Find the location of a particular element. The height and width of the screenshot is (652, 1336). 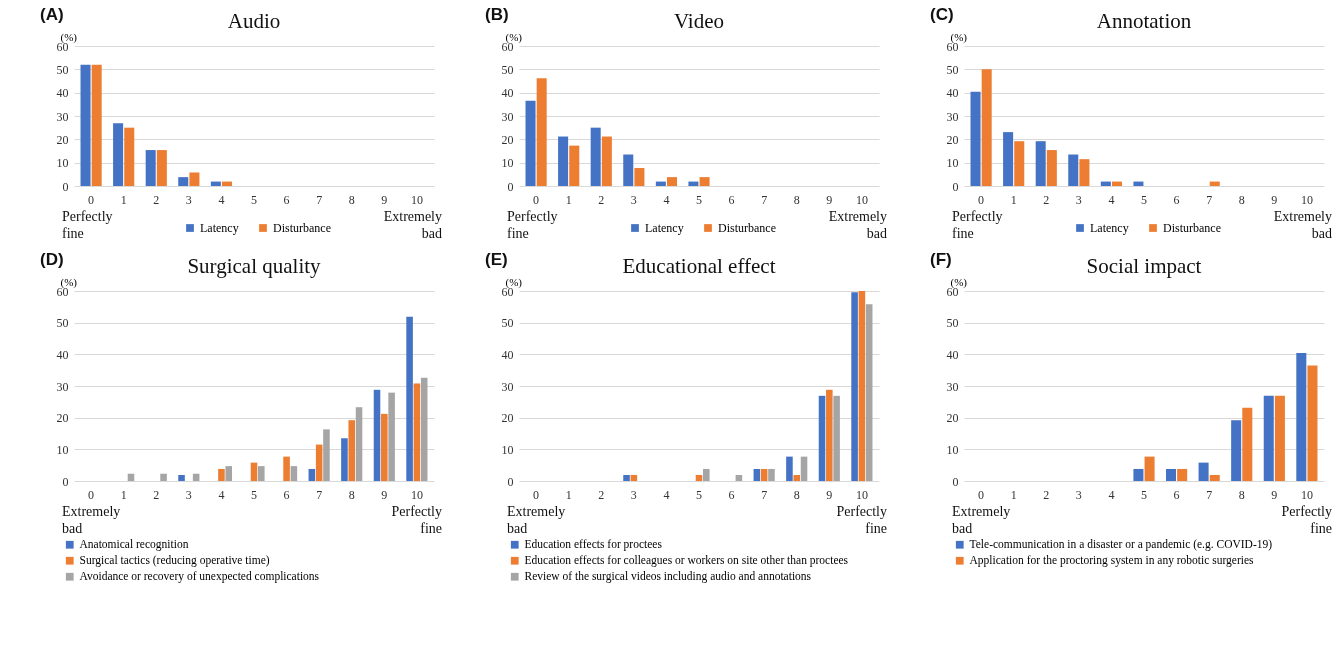

text: (A) is located at coordinates (52, 14).